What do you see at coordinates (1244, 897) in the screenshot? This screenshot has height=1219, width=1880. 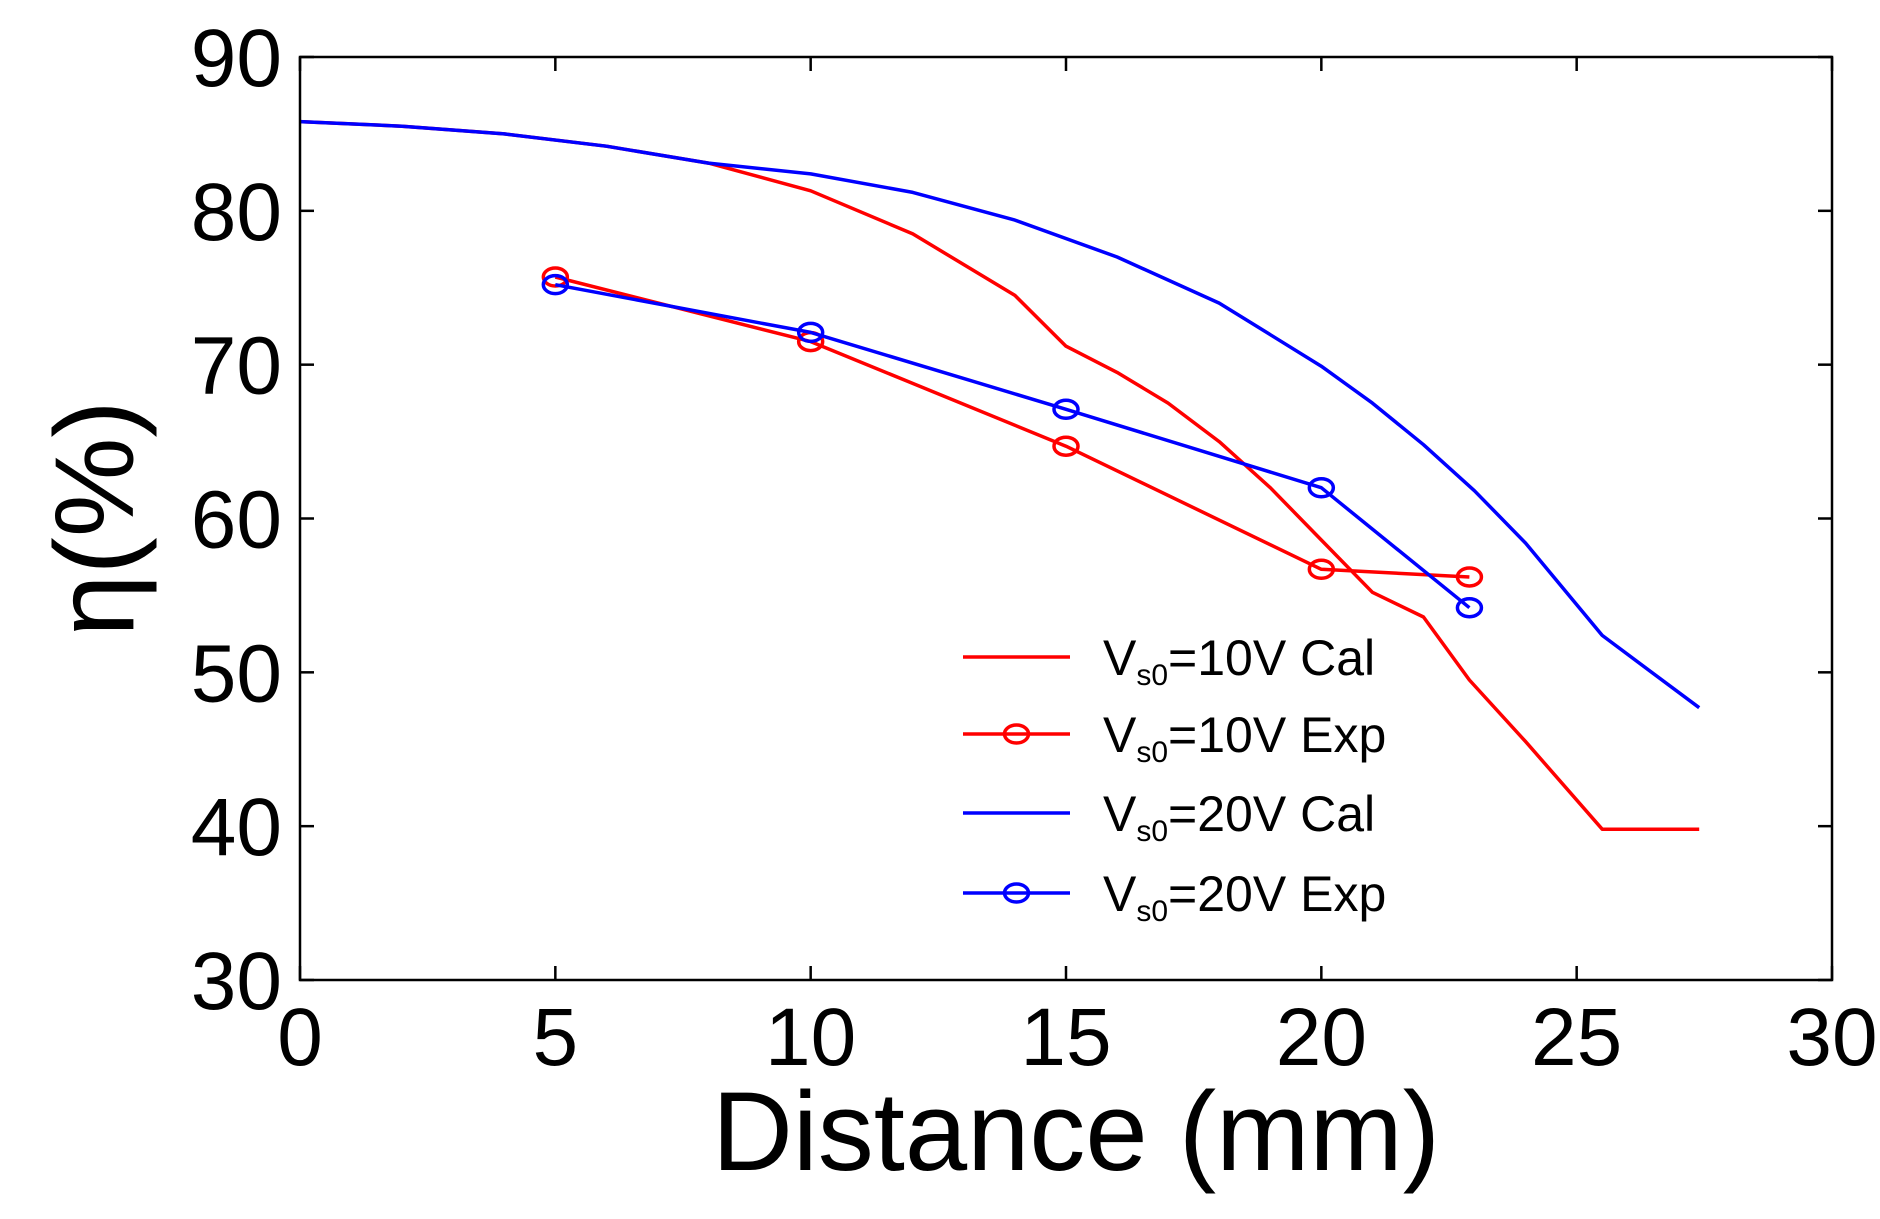 I see `legend-label-vs0-20v-exp: Vs0=20V Exp` at bounding box center [1244, 897].